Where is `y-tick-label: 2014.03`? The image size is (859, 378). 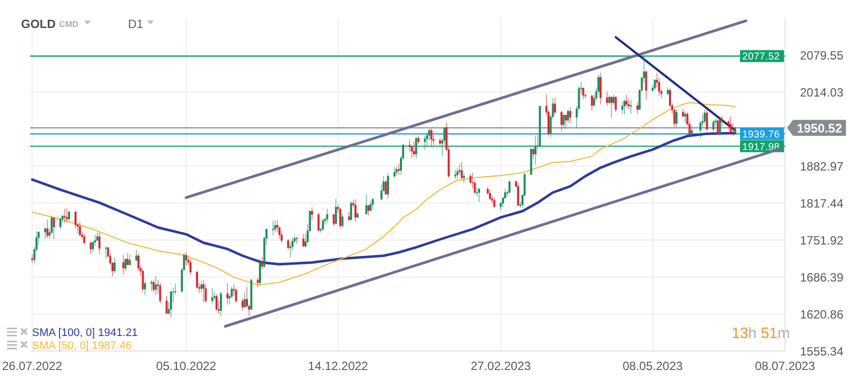
y-tick-label: 2014.03 is located at coordinates (822, 92).